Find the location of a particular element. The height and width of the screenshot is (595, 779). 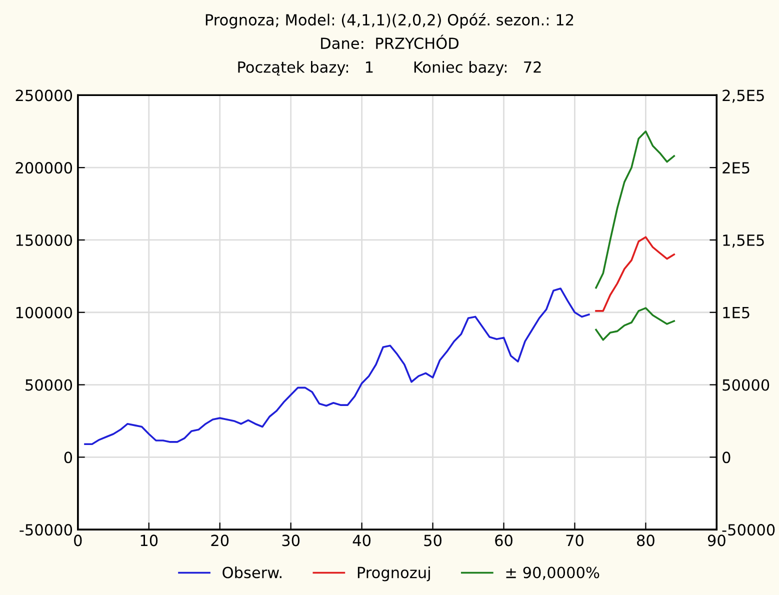

x-tick-label: 70 is located at coordinates (575, 540).